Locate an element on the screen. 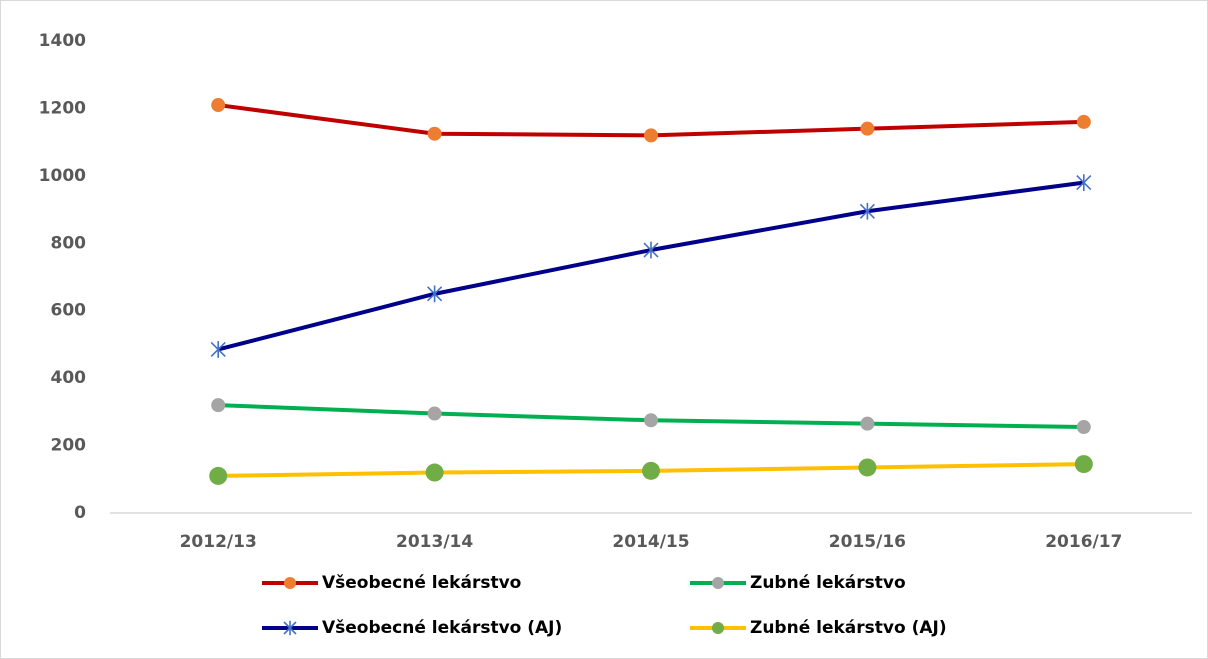 Image resolution: width=1208 pixels, height=659 pixels. x-tick-label: 2015/16 is located at coordinates (867, 542).